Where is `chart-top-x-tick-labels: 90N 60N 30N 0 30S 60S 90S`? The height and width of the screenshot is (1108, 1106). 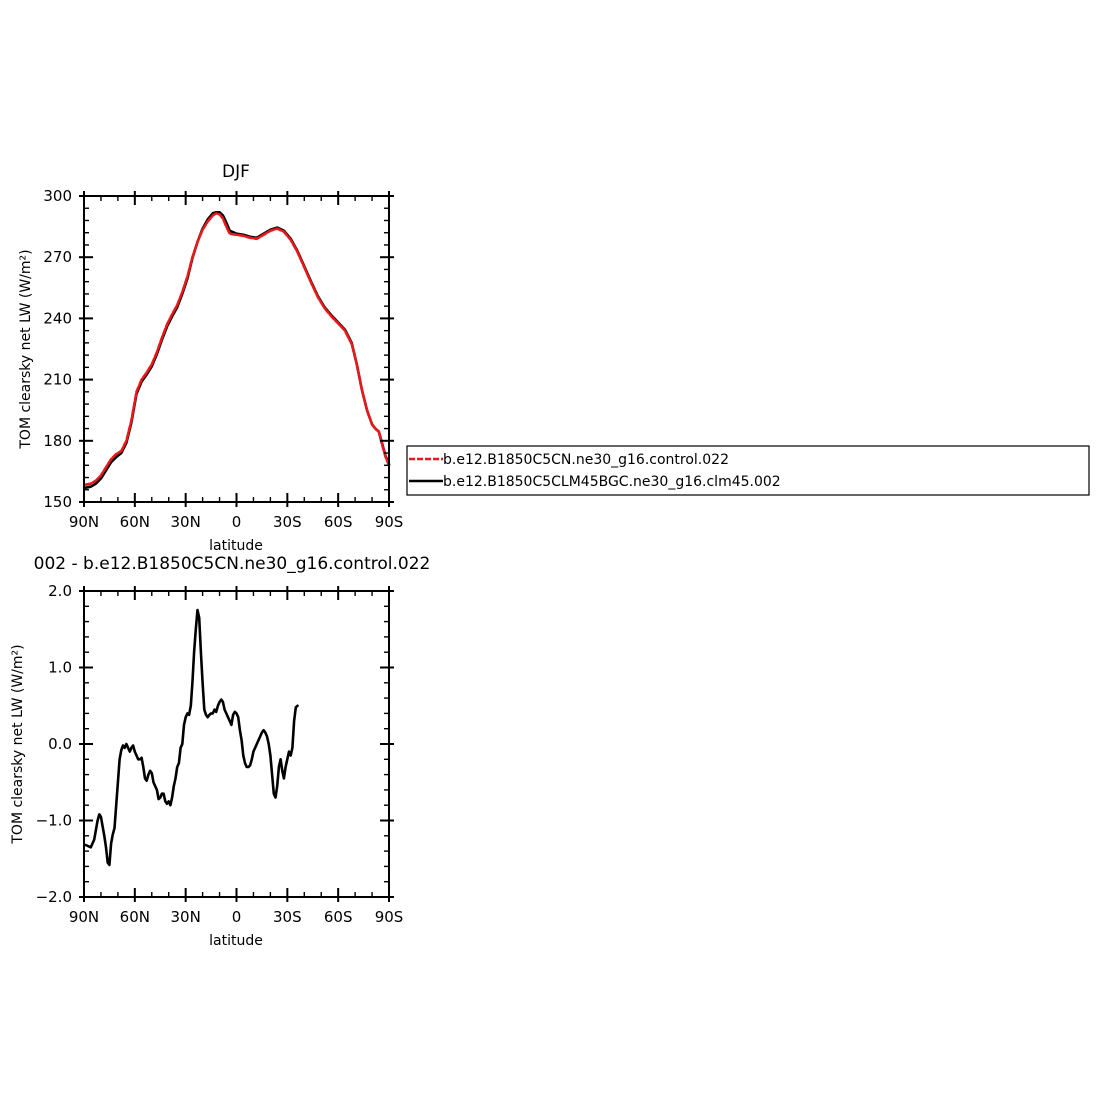
chart-top-x-tick-labels: 90N 60N 30N 0 30S 60S 90S is located at coordinates (236, 522).